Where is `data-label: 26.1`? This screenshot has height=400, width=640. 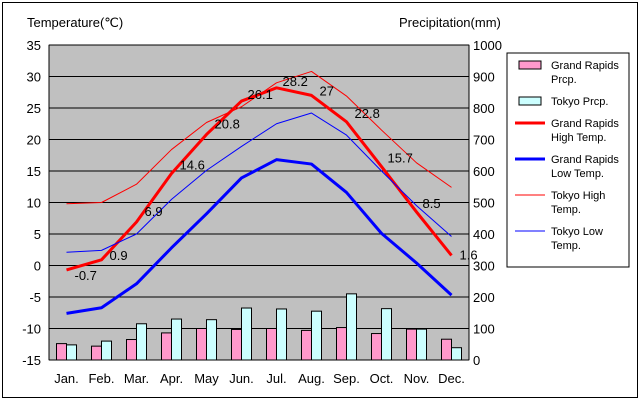 data-label: 26.1 is located at coordinates (260, 94).